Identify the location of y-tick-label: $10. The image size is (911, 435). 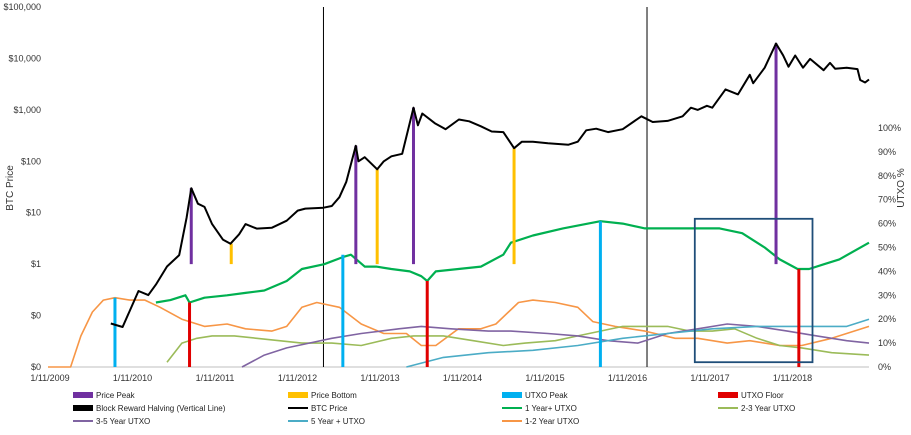
(33, 213).